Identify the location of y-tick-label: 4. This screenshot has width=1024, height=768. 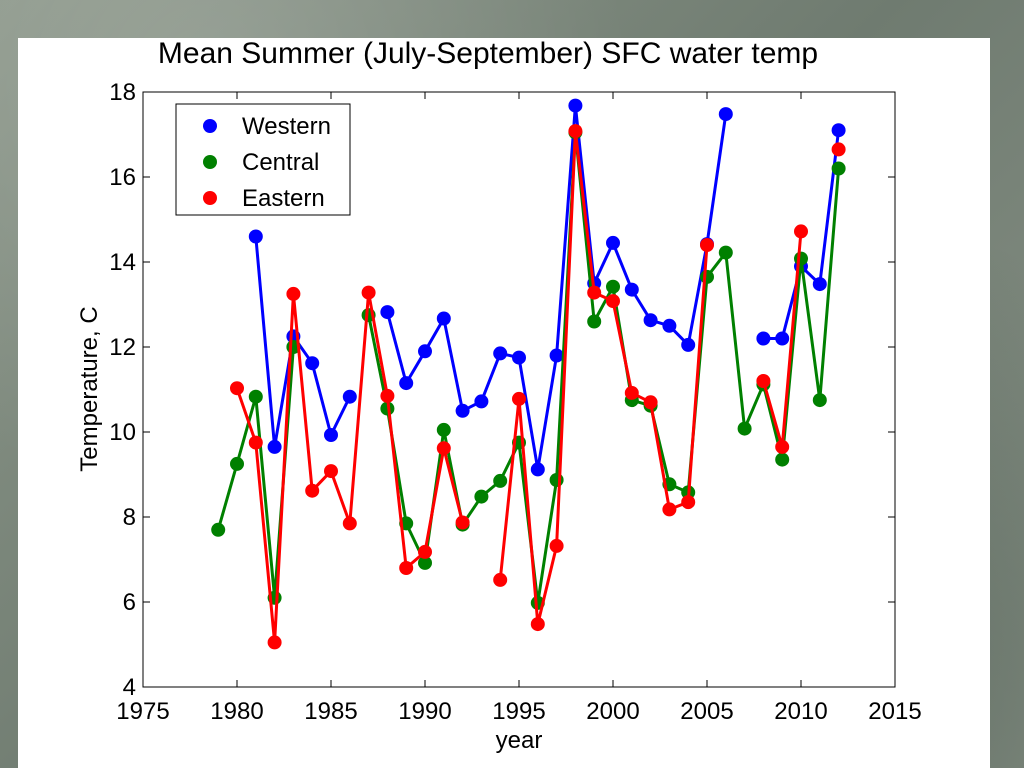
(129, 687).